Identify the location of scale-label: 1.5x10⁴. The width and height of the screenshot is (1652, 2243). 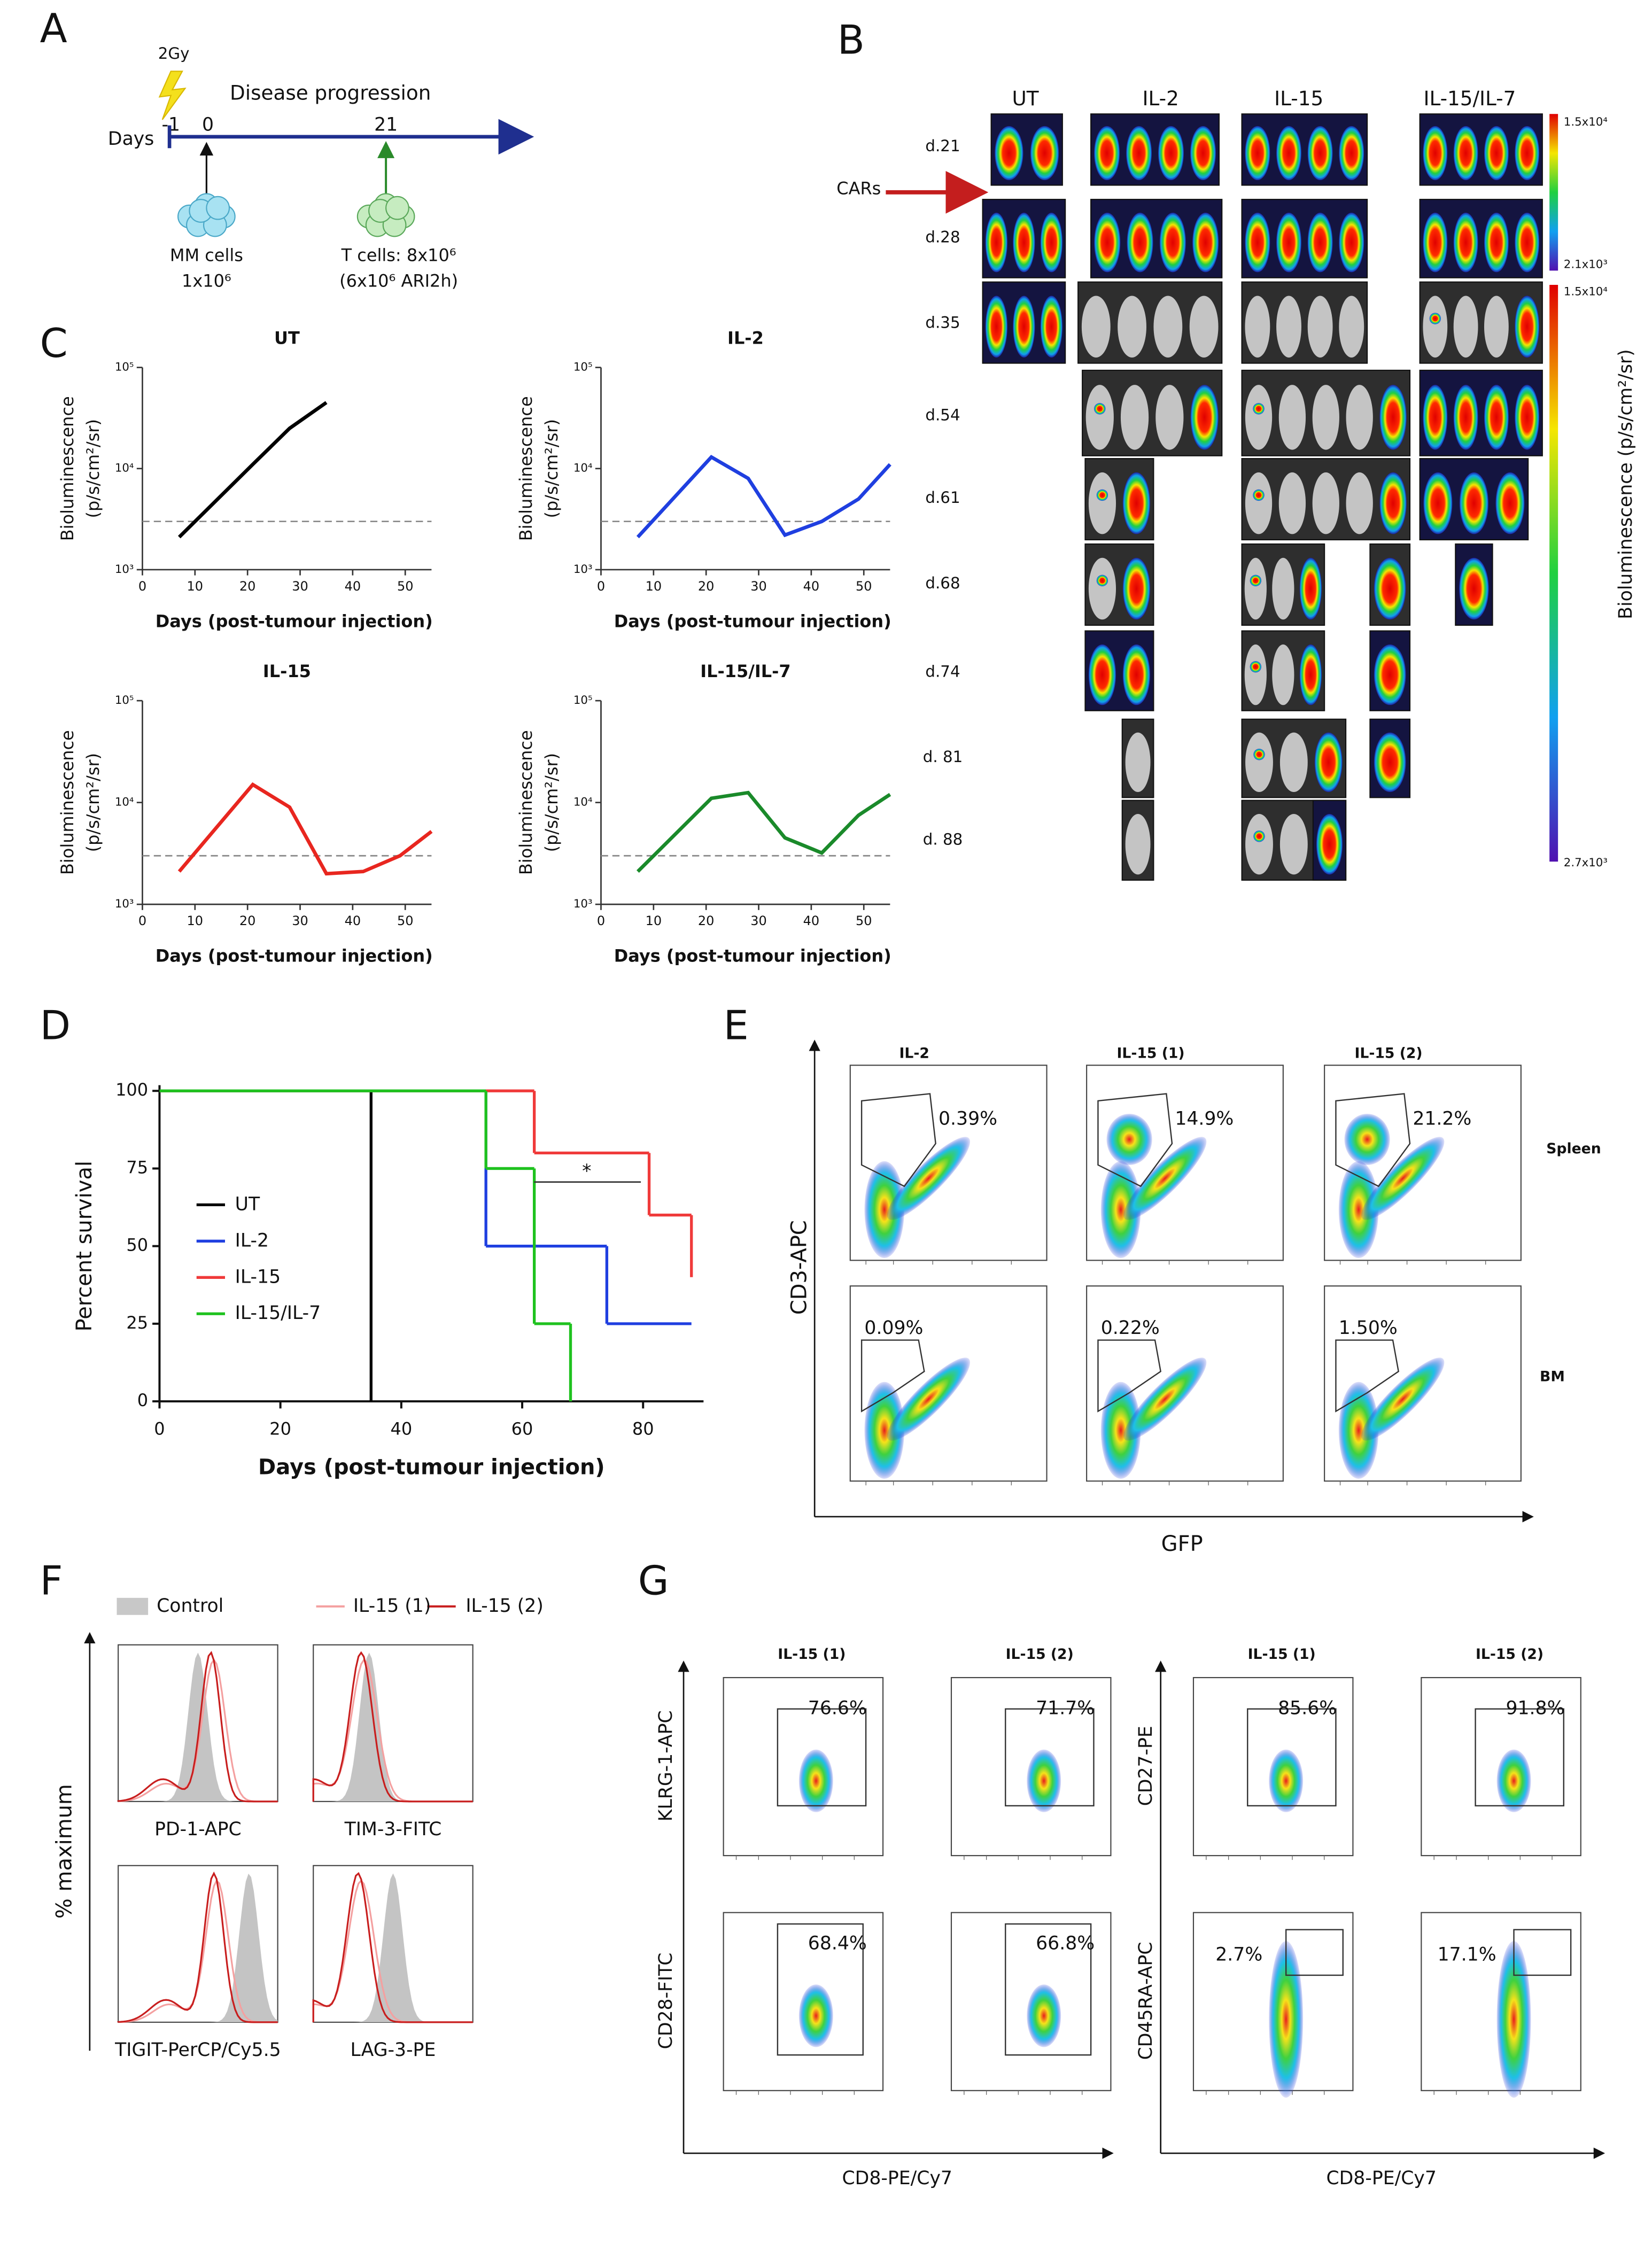
(1586, 122).